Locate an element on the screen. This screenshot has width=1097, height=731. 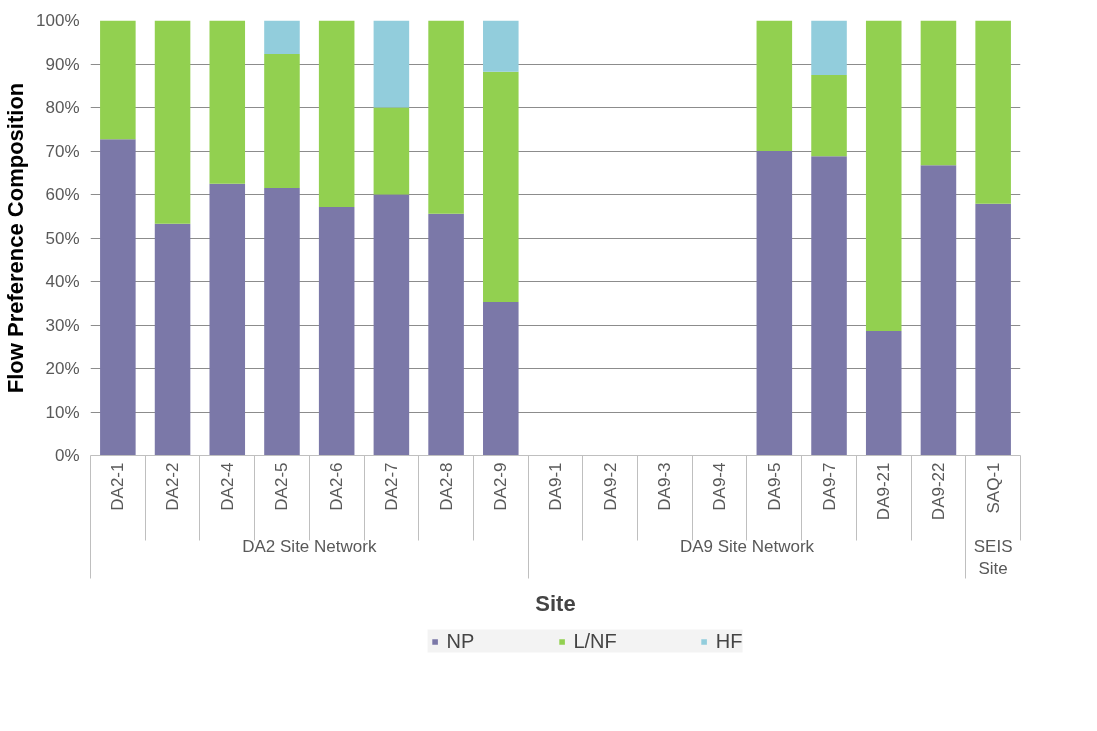
x-tick-label: DA9-3 is located at coordinates (665, 486).